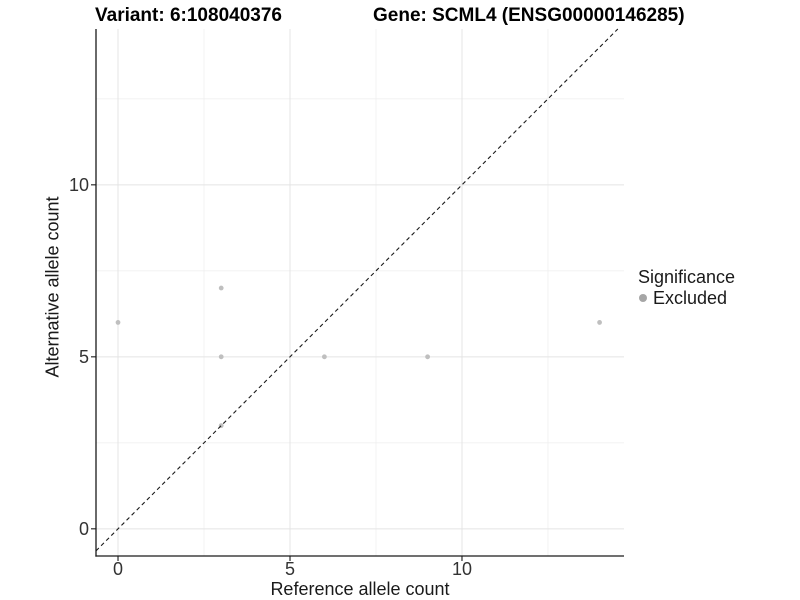 This screenshot has width=800, height=600. What do you see at coordinates (289, 569) in the screenshot?
I see `x-tick-label: 5` at bounding box center [289, 569].